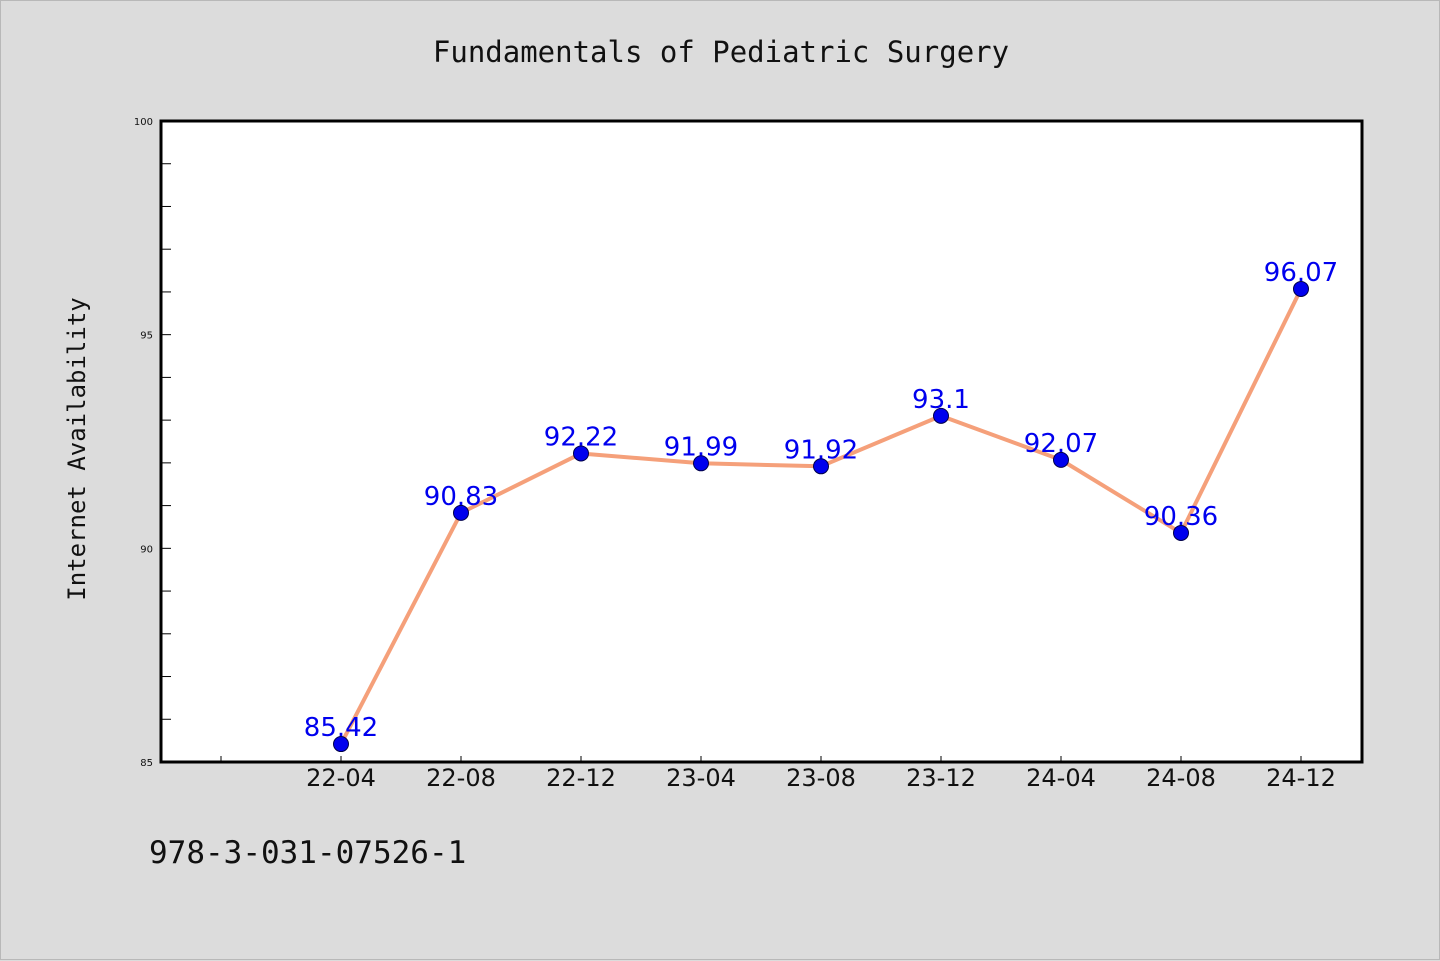  What do you see at coordinates (581, 778) in the screenshot?
I see `x-tick-label: 22-12` at bounding box center [581, 778].